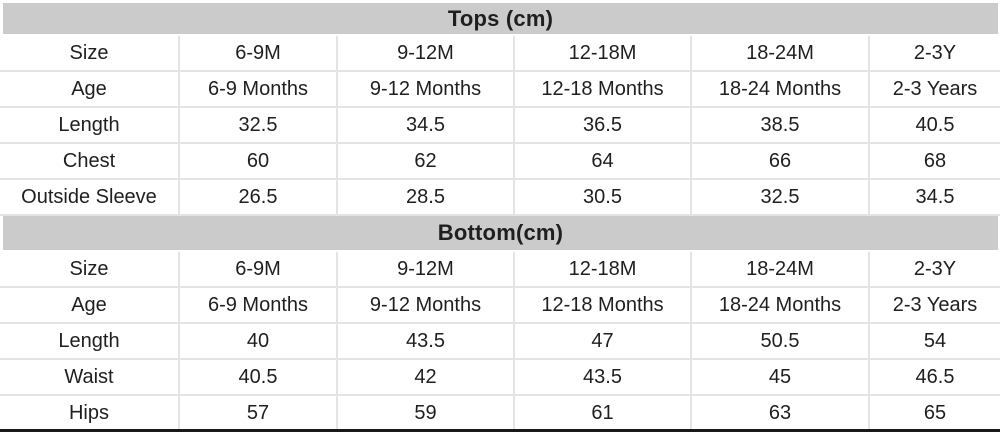 Image resolution: width=1000 pixels, height=432 pixels. I want to click on value-cell: 61, so click(603, 412).